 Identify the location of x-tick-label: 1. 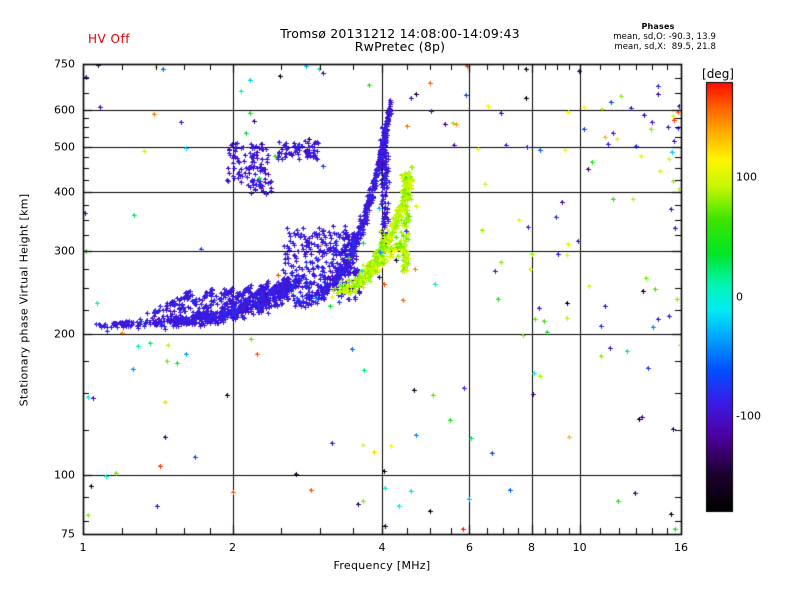
(83, 547).